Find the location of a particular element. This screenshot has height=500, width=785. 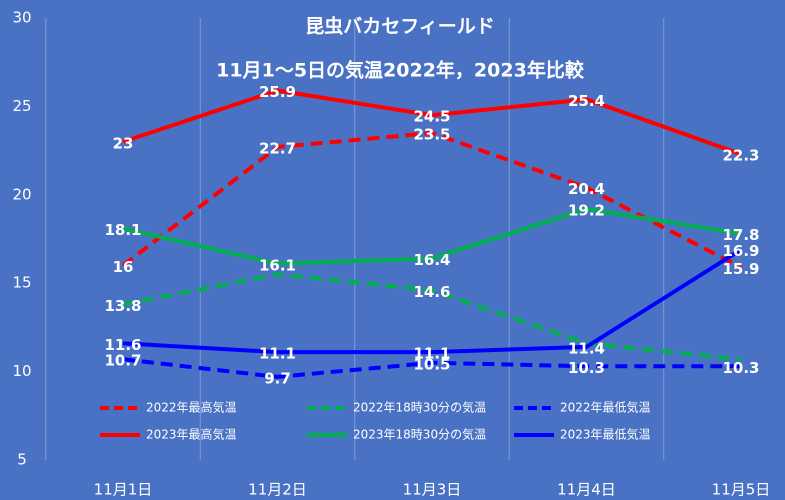

legend-label: 2022年最高気温 is located at coordinates (191, 407).